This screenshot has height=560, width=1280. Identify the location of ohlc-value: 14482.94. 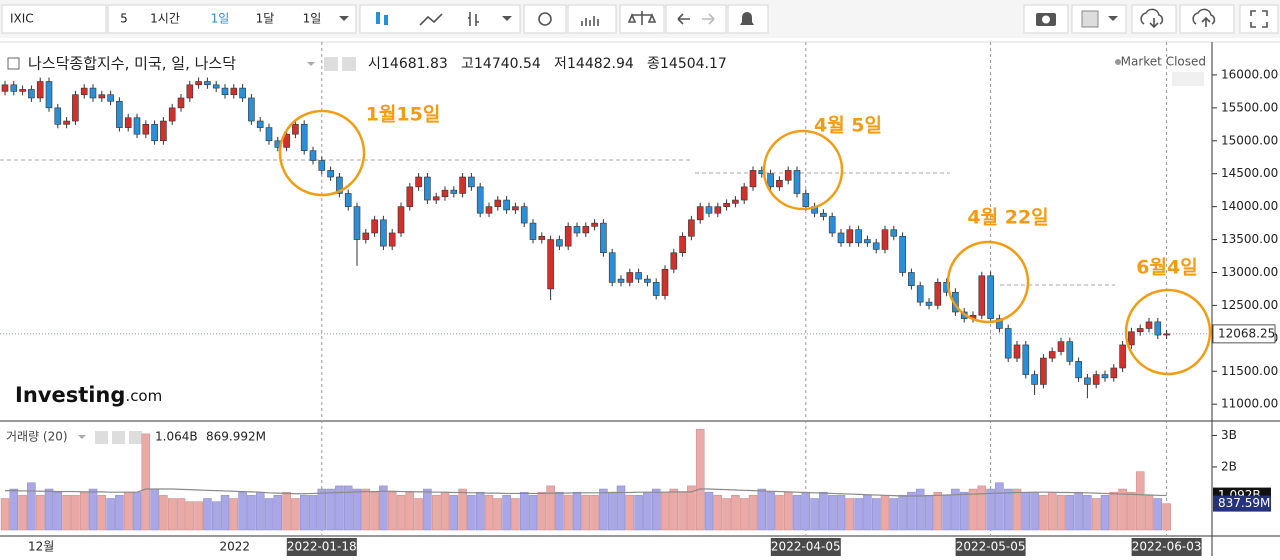
(600, 64).